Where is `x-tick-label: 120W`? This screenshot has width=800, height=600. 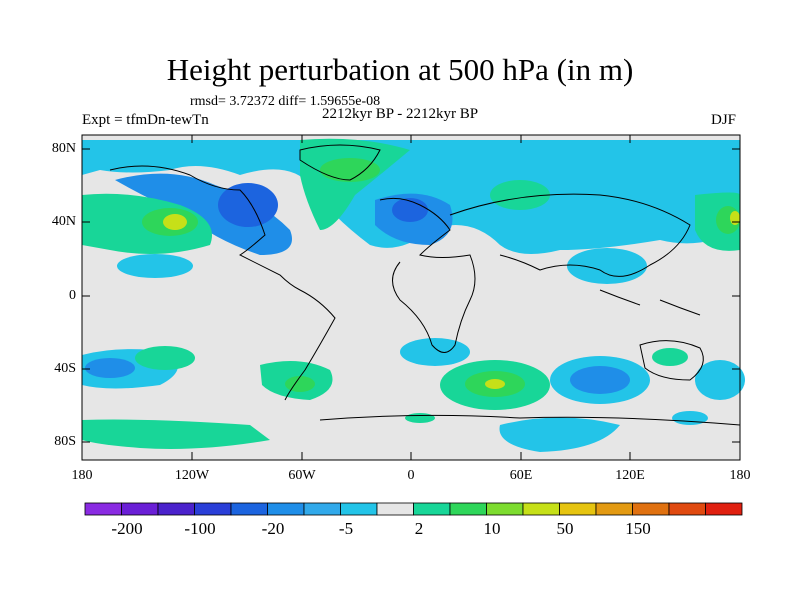 x-tick-label: 120W is located at coordinates (192, 475).